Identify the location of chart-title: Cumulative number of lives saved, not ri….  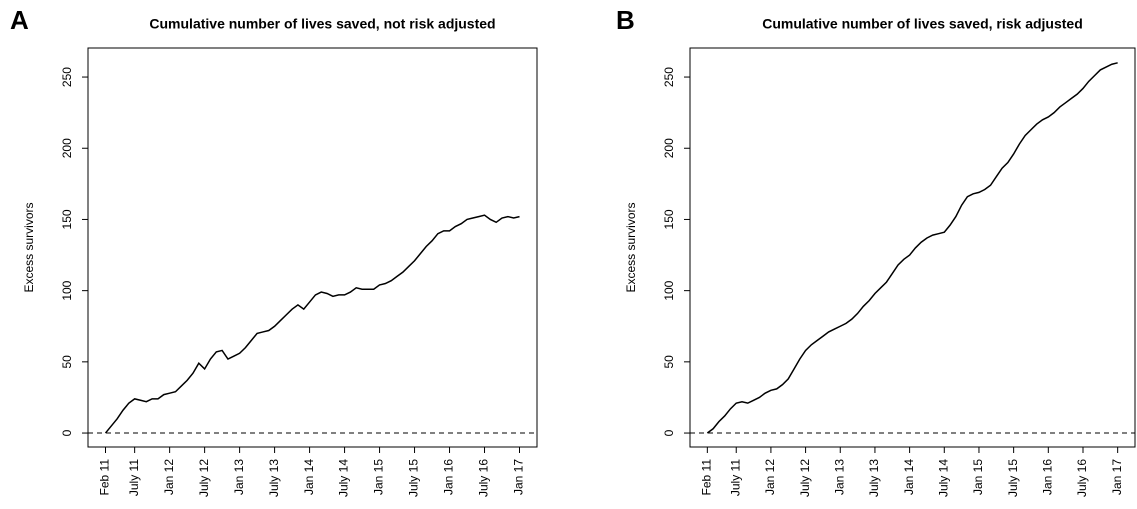
(322, 24).